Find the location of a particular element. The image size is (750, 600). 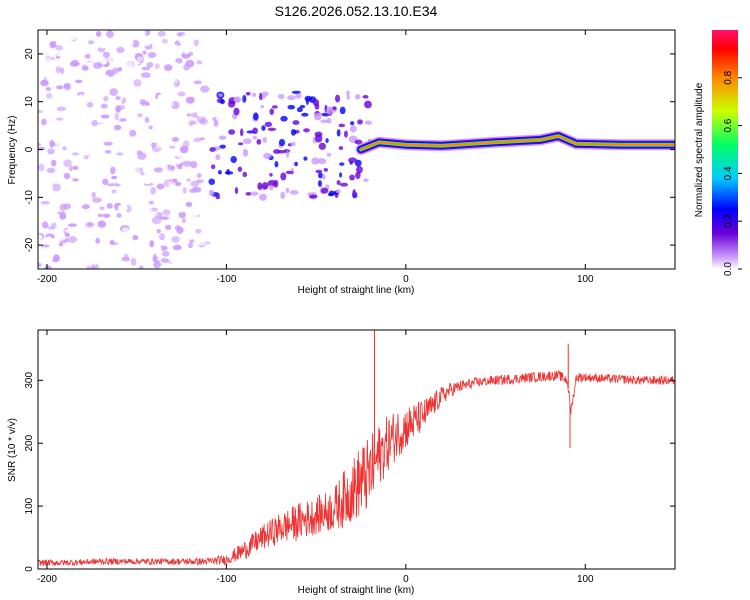

snr-x-axis-label: Height of straight line (km) is located at coordinates (356, 590).